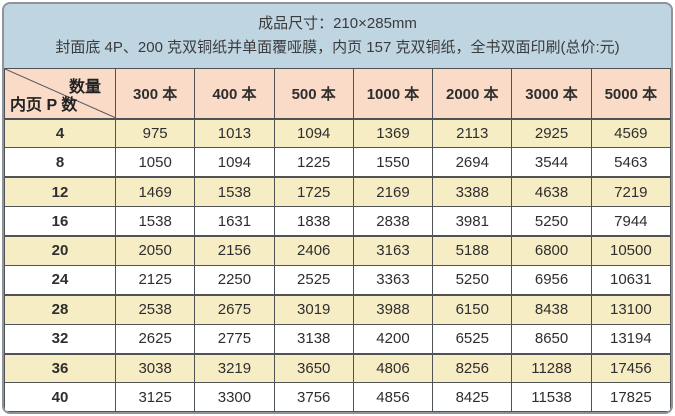  What do you see at coordinates (393, 397) in the screenshot?
I see `price-cell: 4856` at bounding box center [393, 397].